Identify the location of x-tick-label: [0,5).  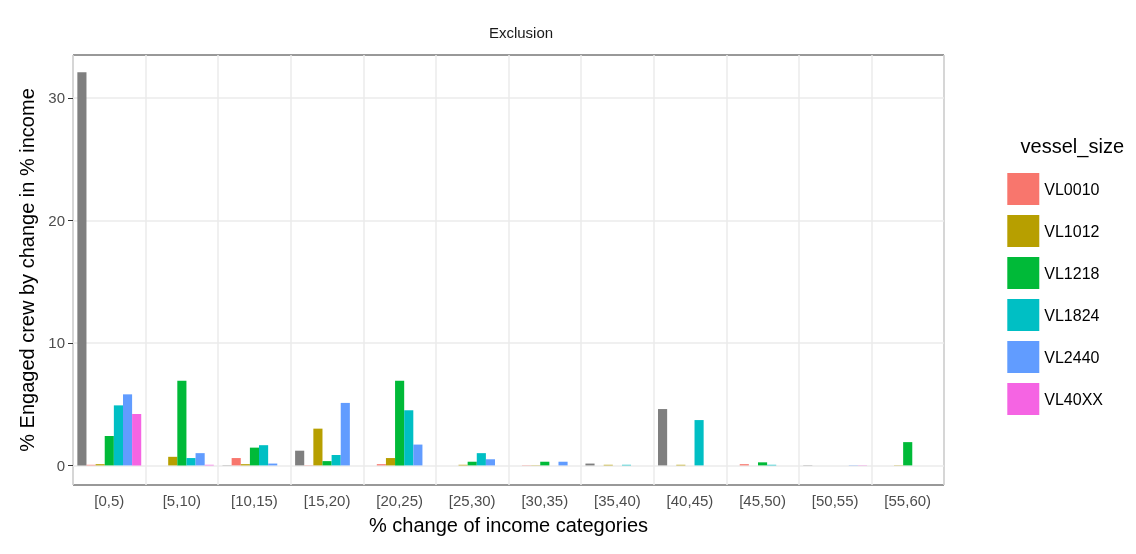
(109, 500).